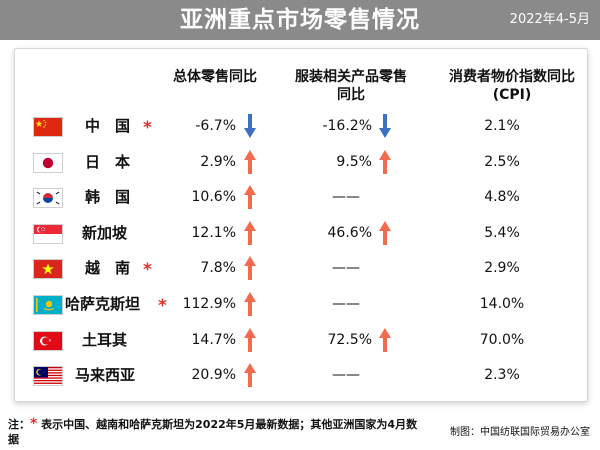  What do you see at coordinates (48, 376) in the screenshot?
I see `malaysia-flag-icon` at bounding box center [48, 376].